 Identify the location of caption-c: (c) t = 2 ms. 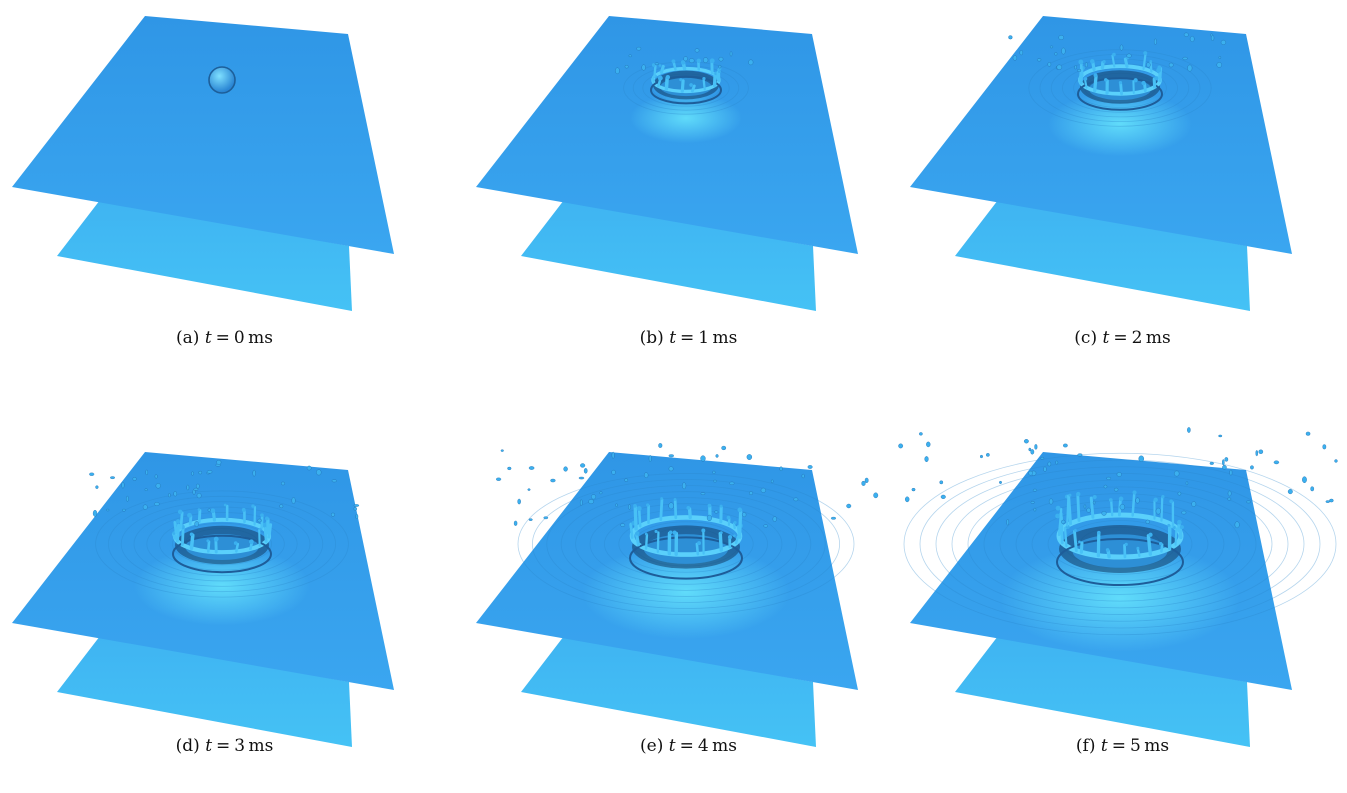
(1122, 338).